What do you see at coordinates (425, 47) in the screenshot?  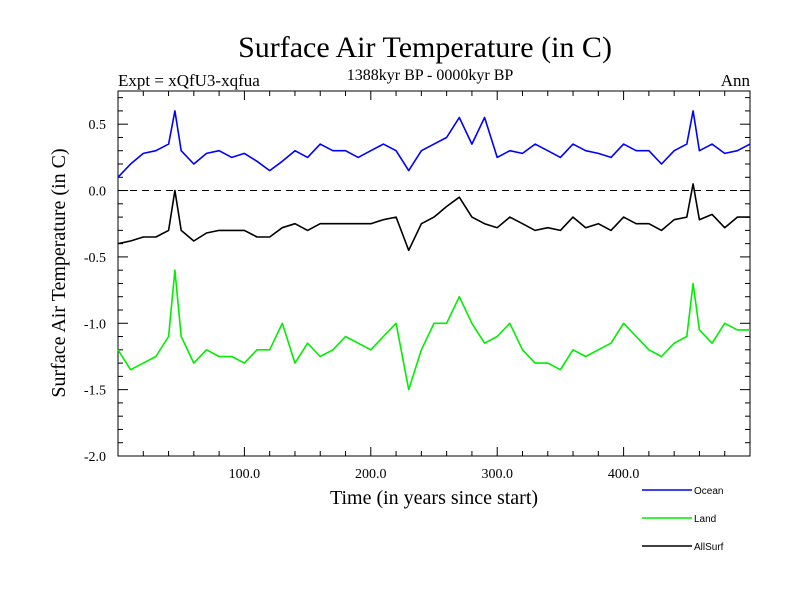 I see `chart-title: Surface Air Temperature (in C)` at bounding box center [425, 47].